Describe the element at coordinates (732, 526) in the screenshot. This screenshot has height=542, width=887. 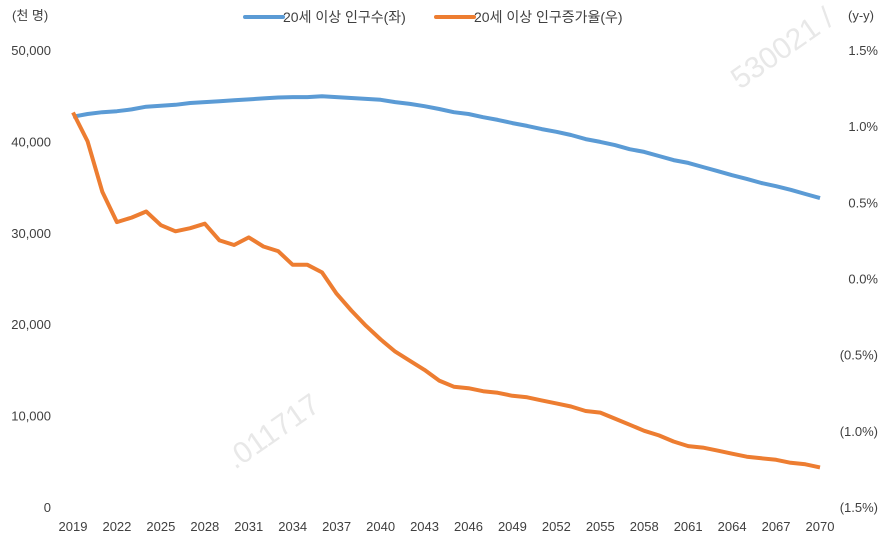
I see `x-tick-label: 2064` at that location.